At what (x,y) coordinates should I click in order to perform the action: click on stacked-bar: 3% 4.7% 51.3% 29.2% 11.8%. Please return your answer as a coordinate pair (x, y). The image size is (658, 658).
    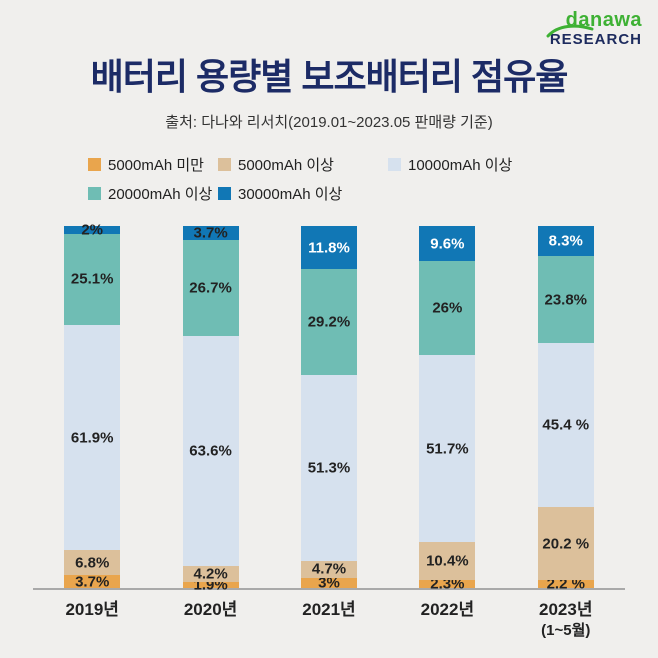
    Looking at the image, I should click on (328, 408).